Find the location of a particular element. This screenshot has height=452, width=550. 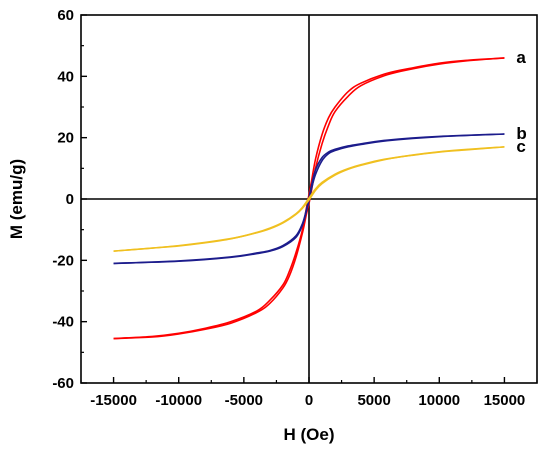

y-tick-label: 60 is located at coordinates (65, 15).